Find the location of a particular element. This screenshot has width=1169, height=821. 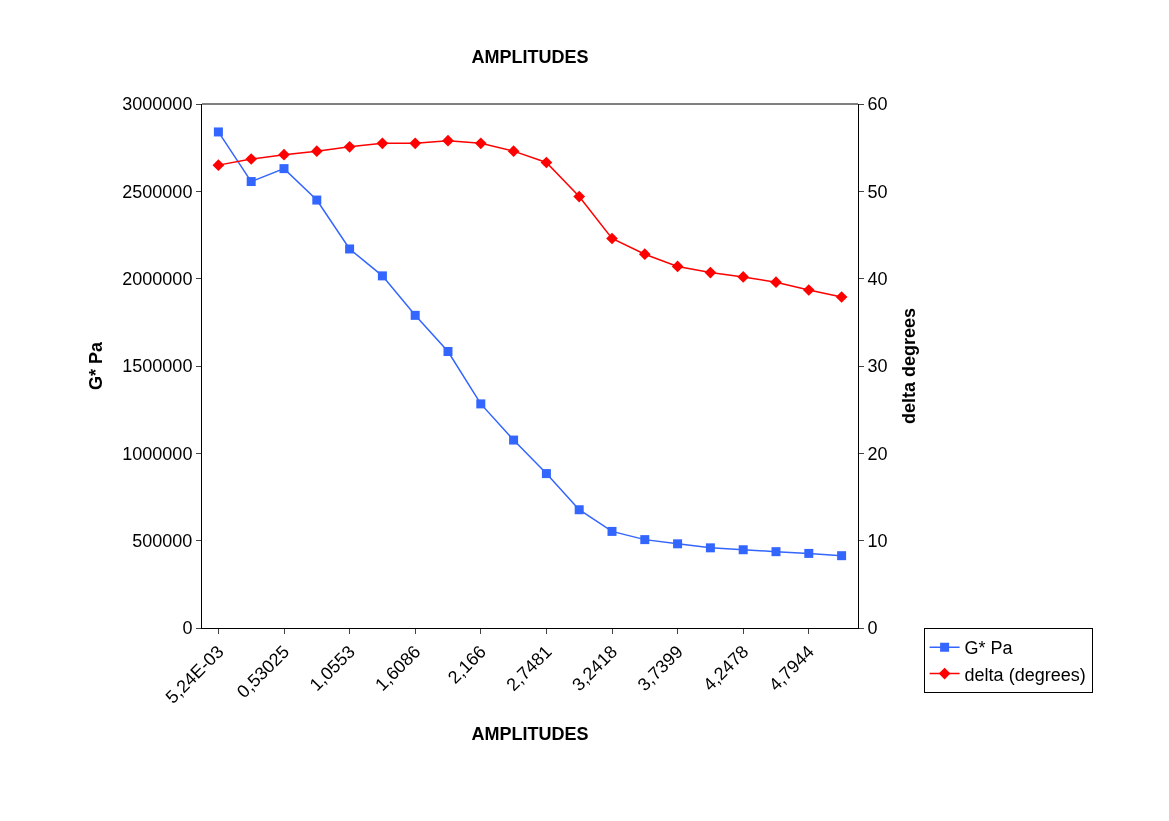

y-tick-label: 500000 is located at coordinates (162, 540).